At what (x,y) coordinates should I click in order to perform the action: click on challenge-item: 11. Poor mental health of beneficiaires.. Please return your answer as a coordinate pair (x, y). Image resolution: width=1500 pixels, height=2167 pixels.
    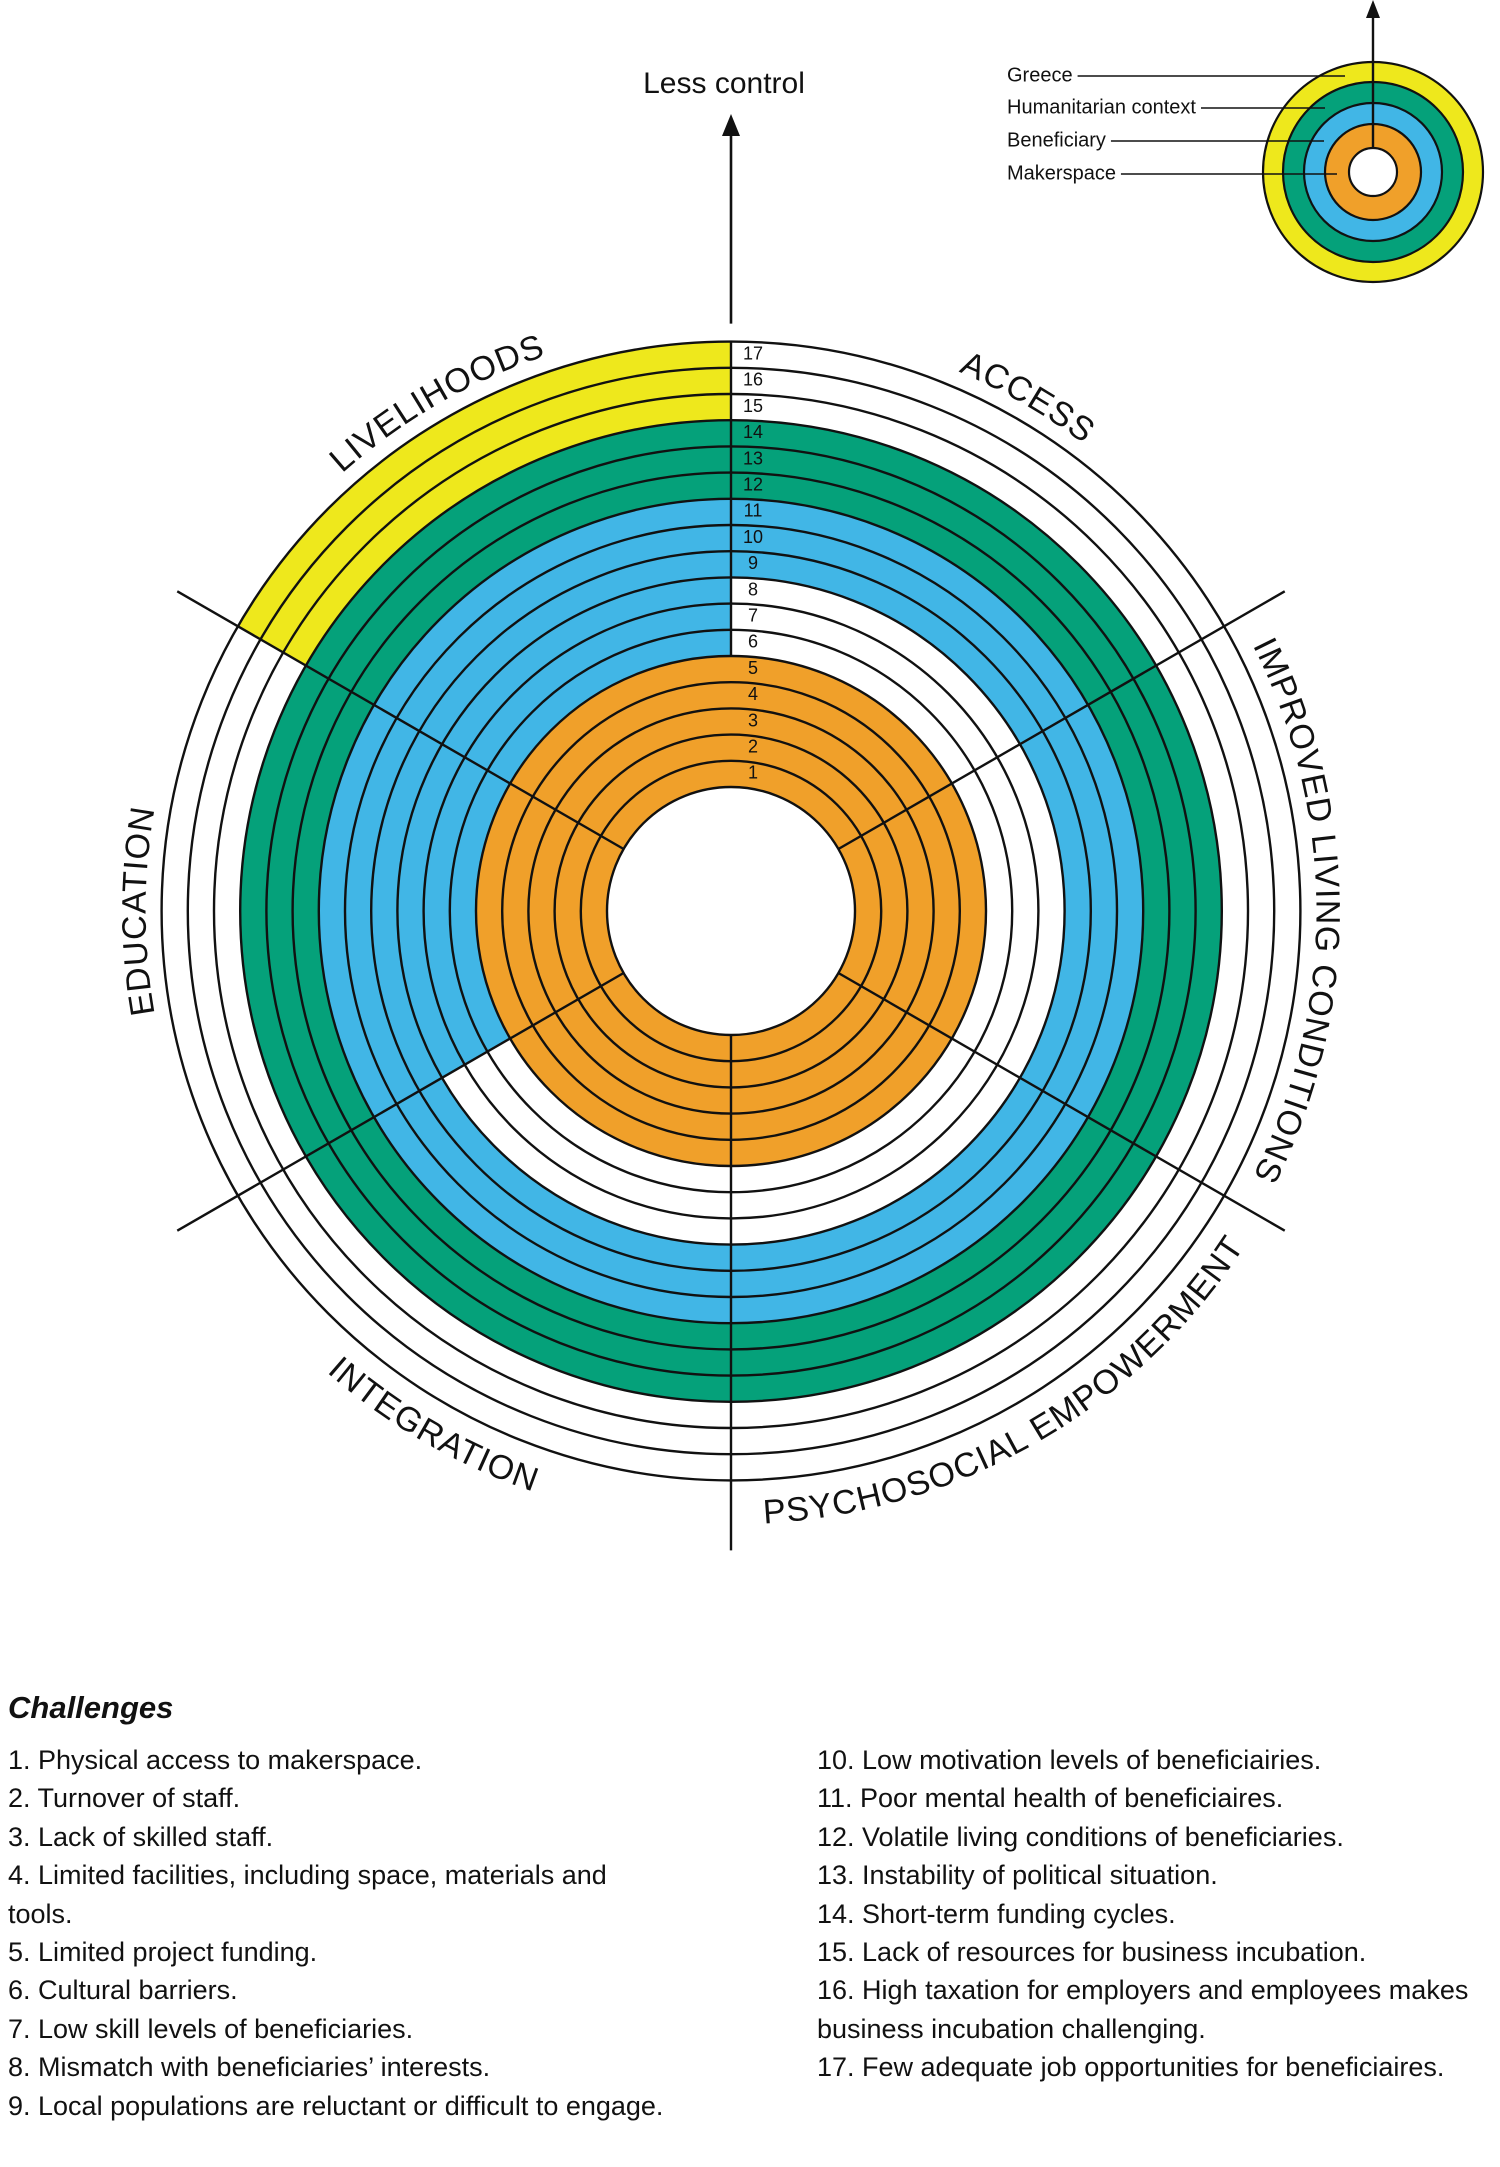
    Looking at the image, I should click on (1050, 1798).